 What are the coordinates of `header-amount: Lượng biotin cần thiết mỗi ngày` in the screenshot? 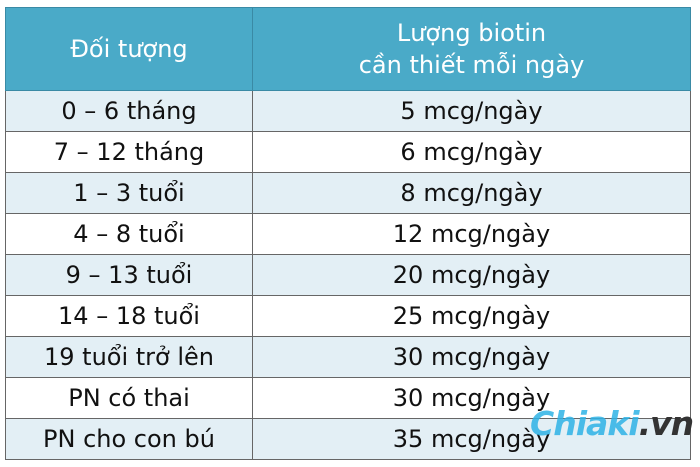 It's located at (471, 49).